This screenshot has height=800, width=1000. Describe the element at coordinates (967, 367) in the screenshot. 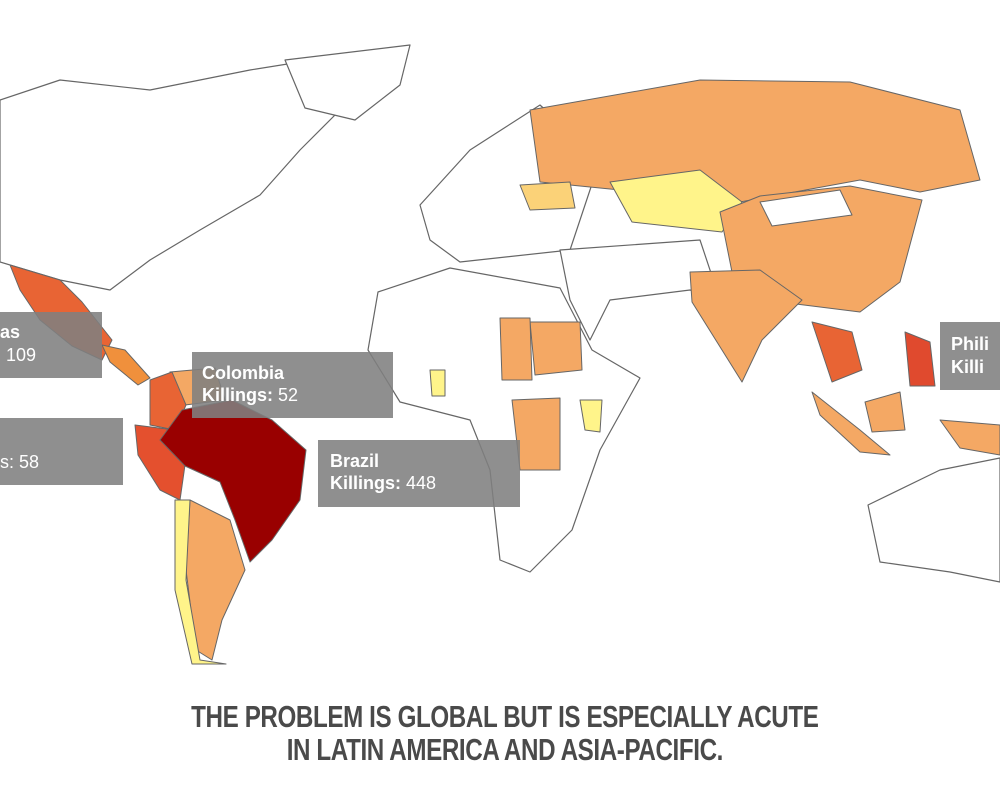

I see `tooltip-label: Killi` at that location.